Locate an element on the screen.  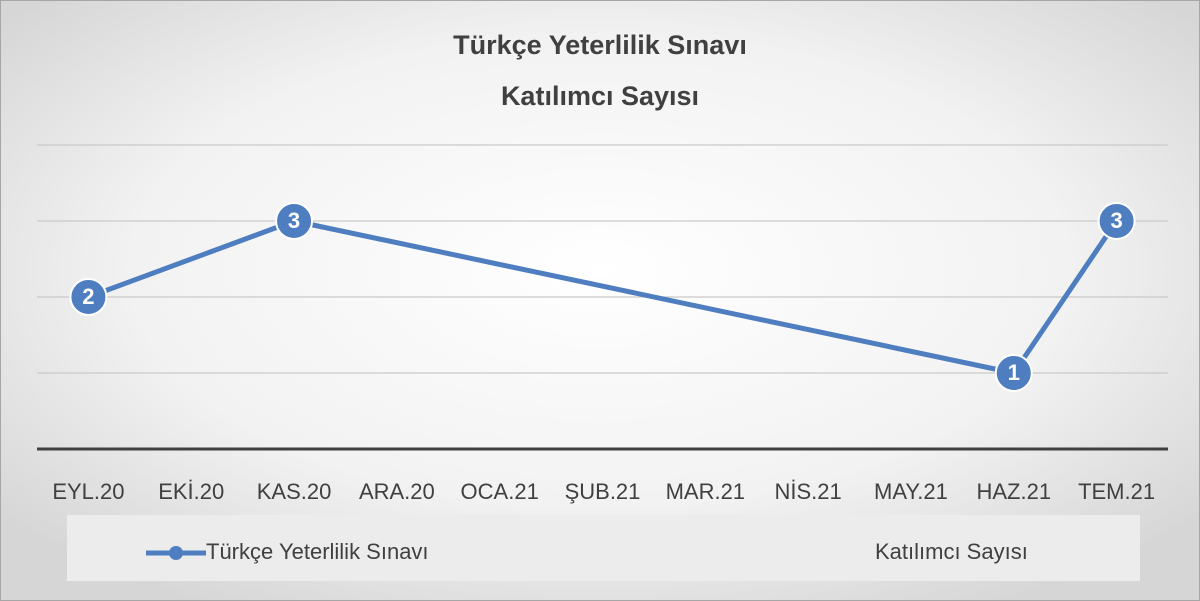
x-tick-label: HAZ.21 is located at coordinates (1013, 491).